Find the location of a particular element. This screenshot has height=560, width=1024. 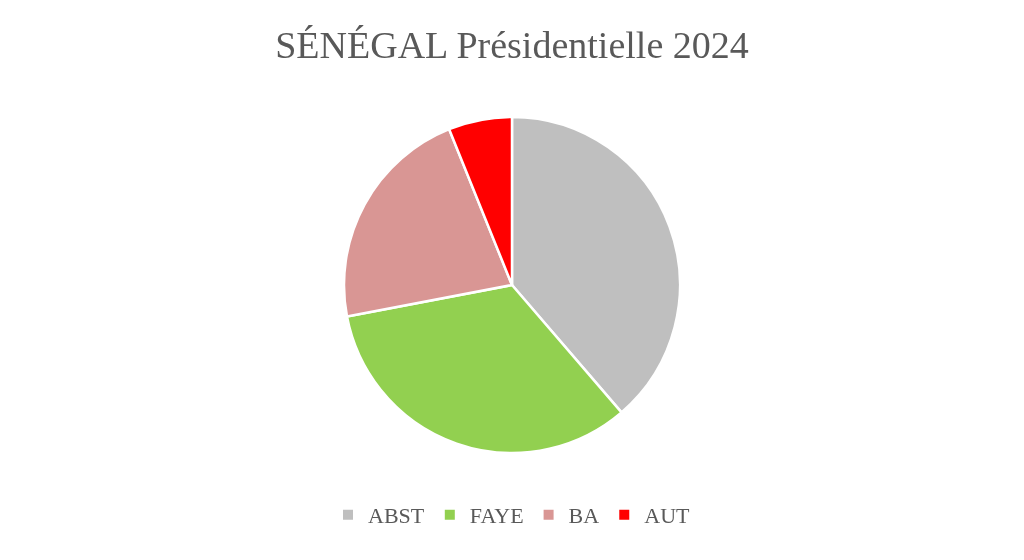

legend-label: BA is located at coordinates (584, 516).